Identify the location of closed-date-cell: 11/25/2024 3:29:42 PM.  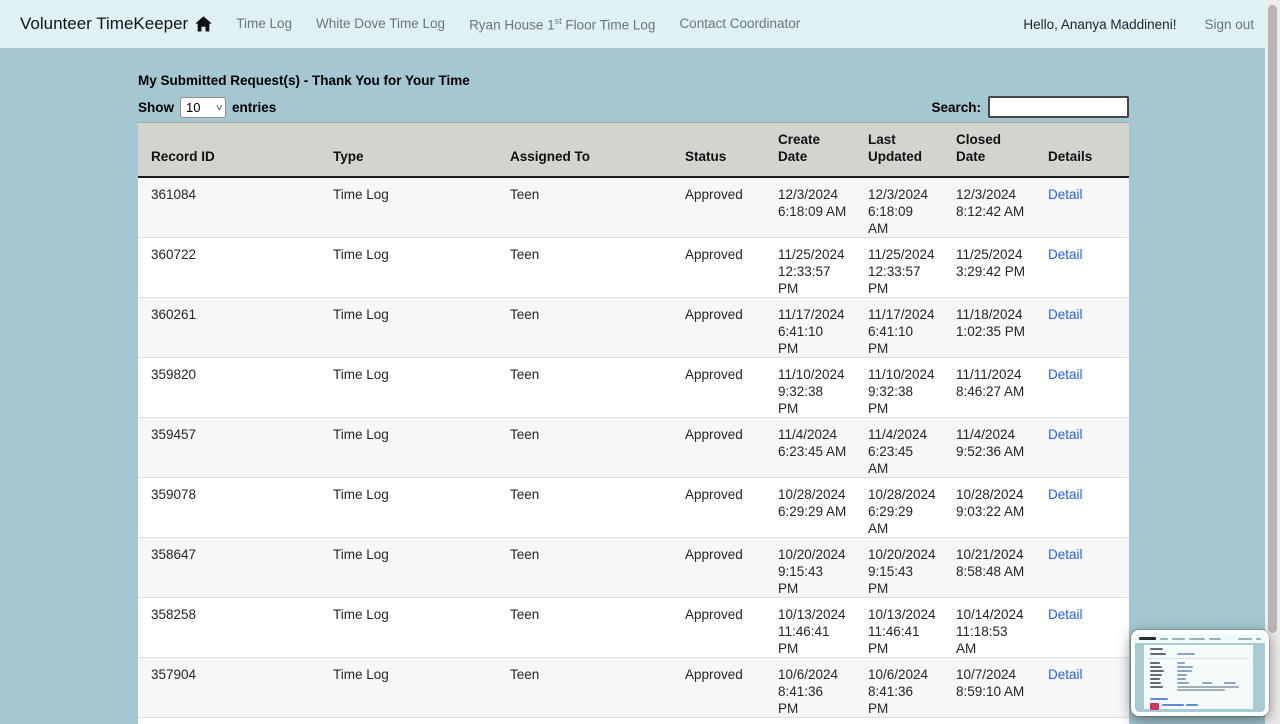
(991, 263).